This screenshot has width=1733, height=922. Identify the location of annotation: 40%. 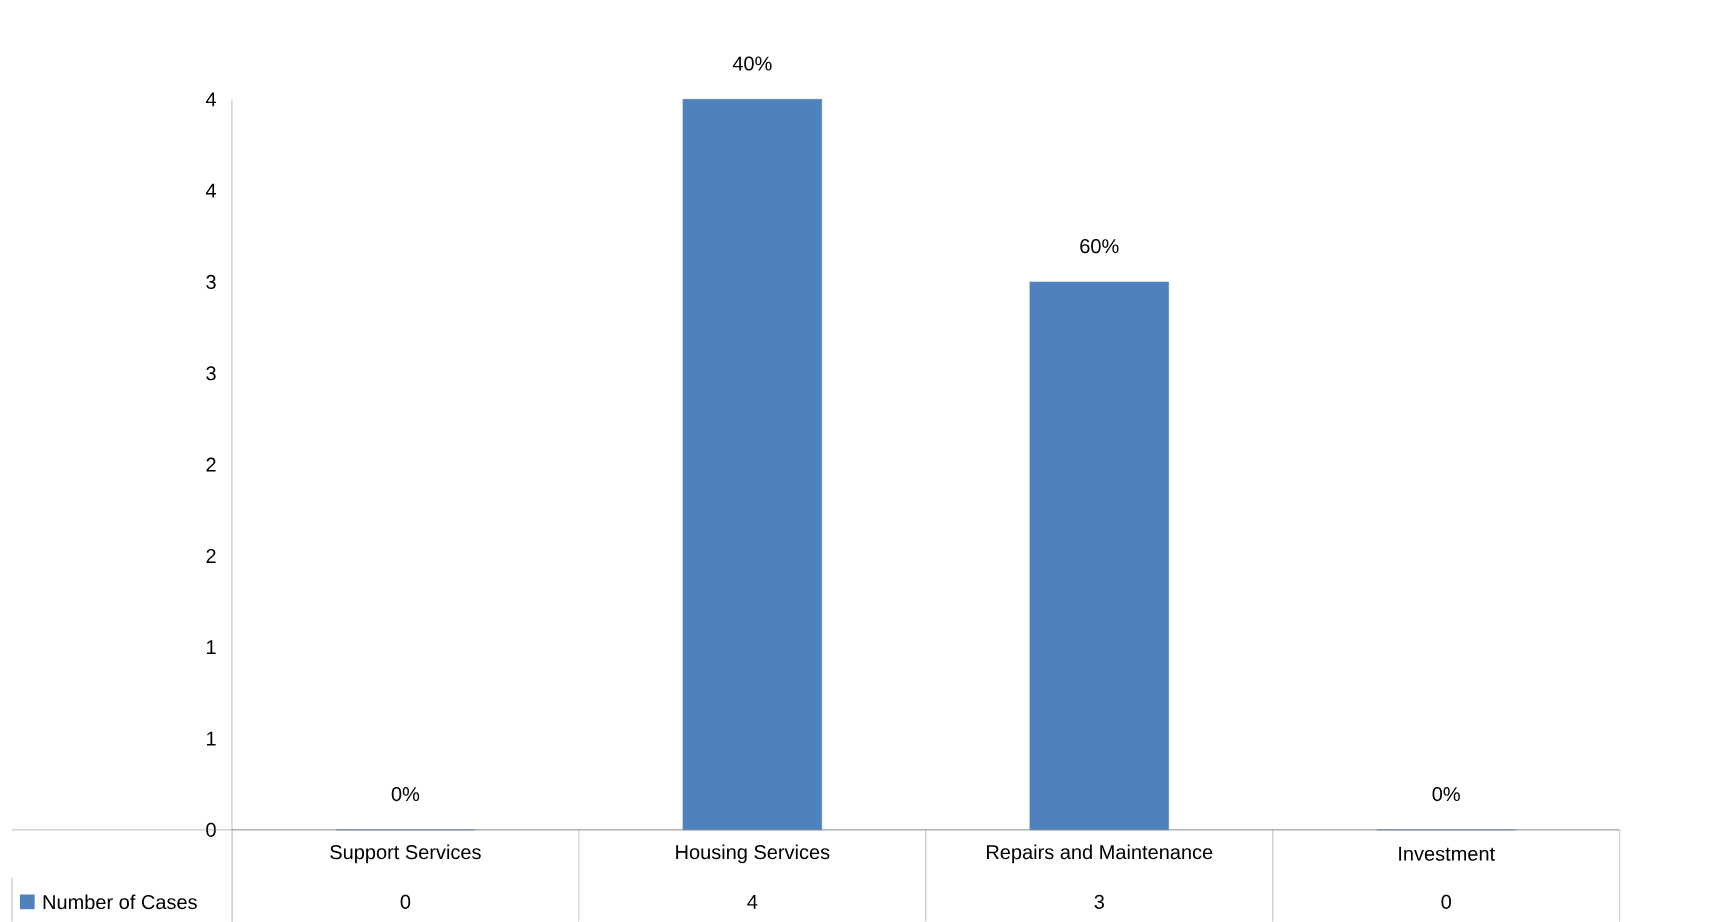
(752, 63).